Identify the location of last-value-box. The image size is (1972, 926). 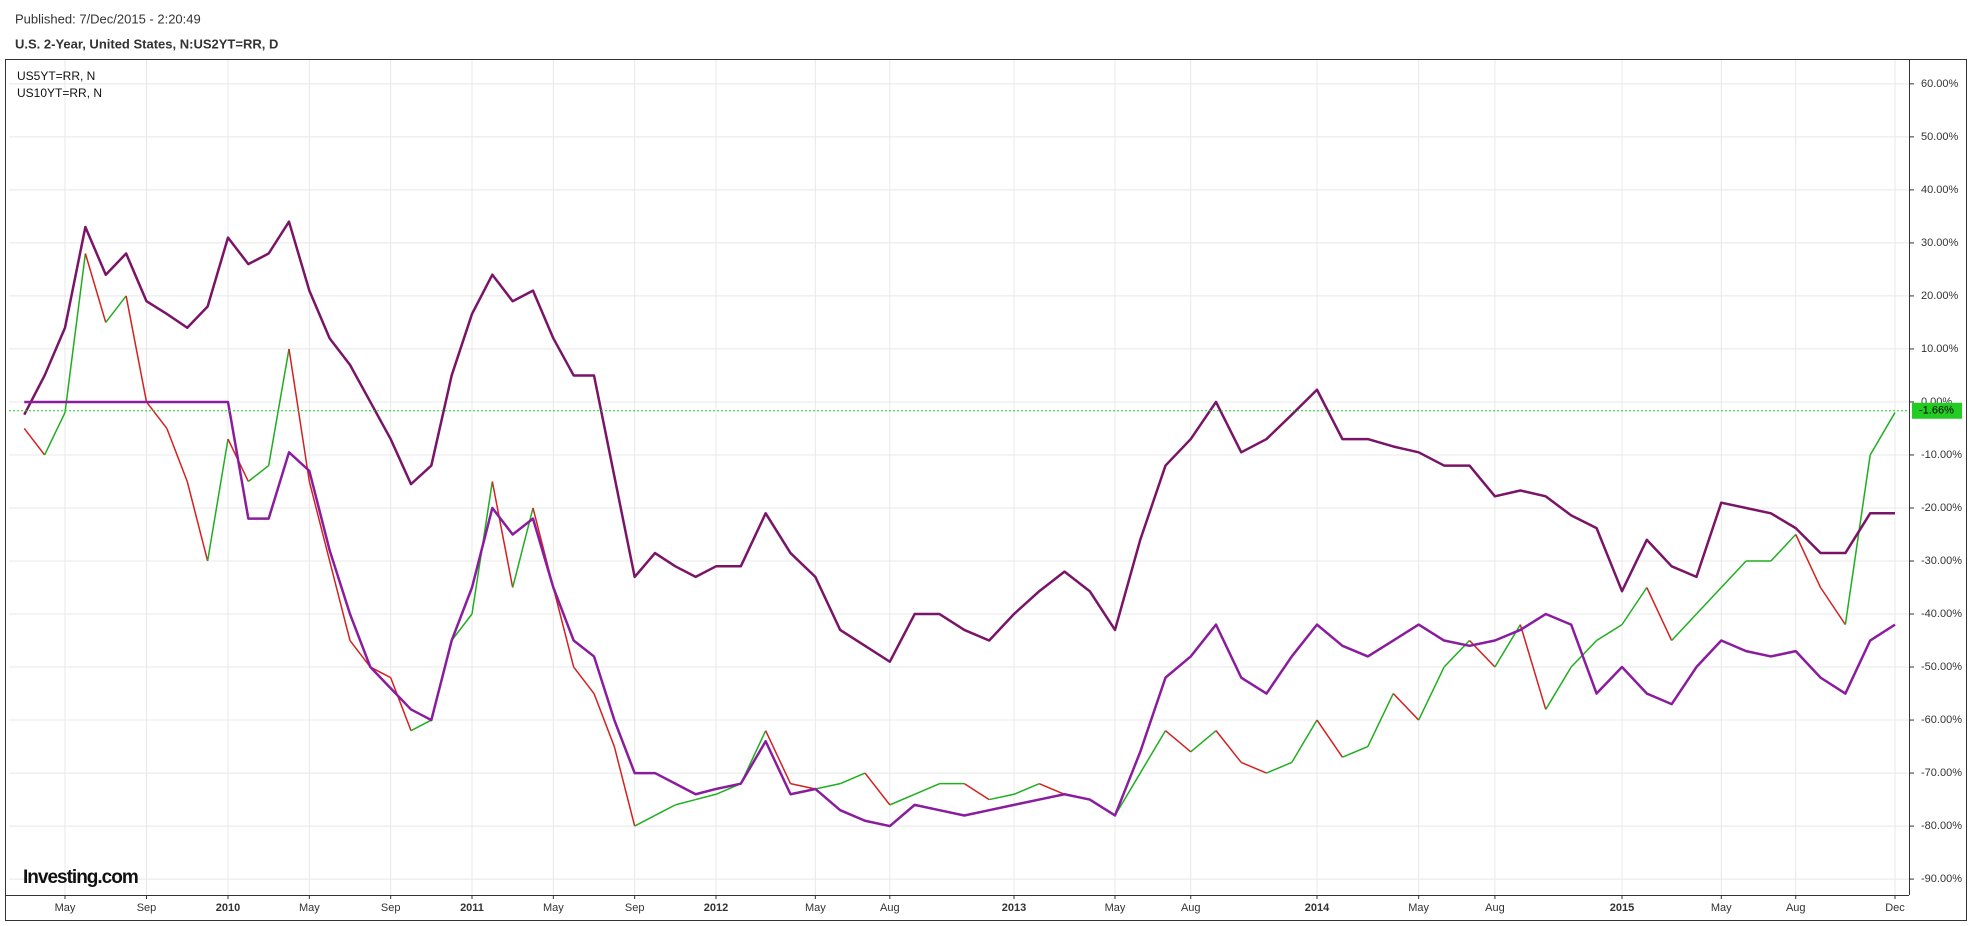
(1937, 410).